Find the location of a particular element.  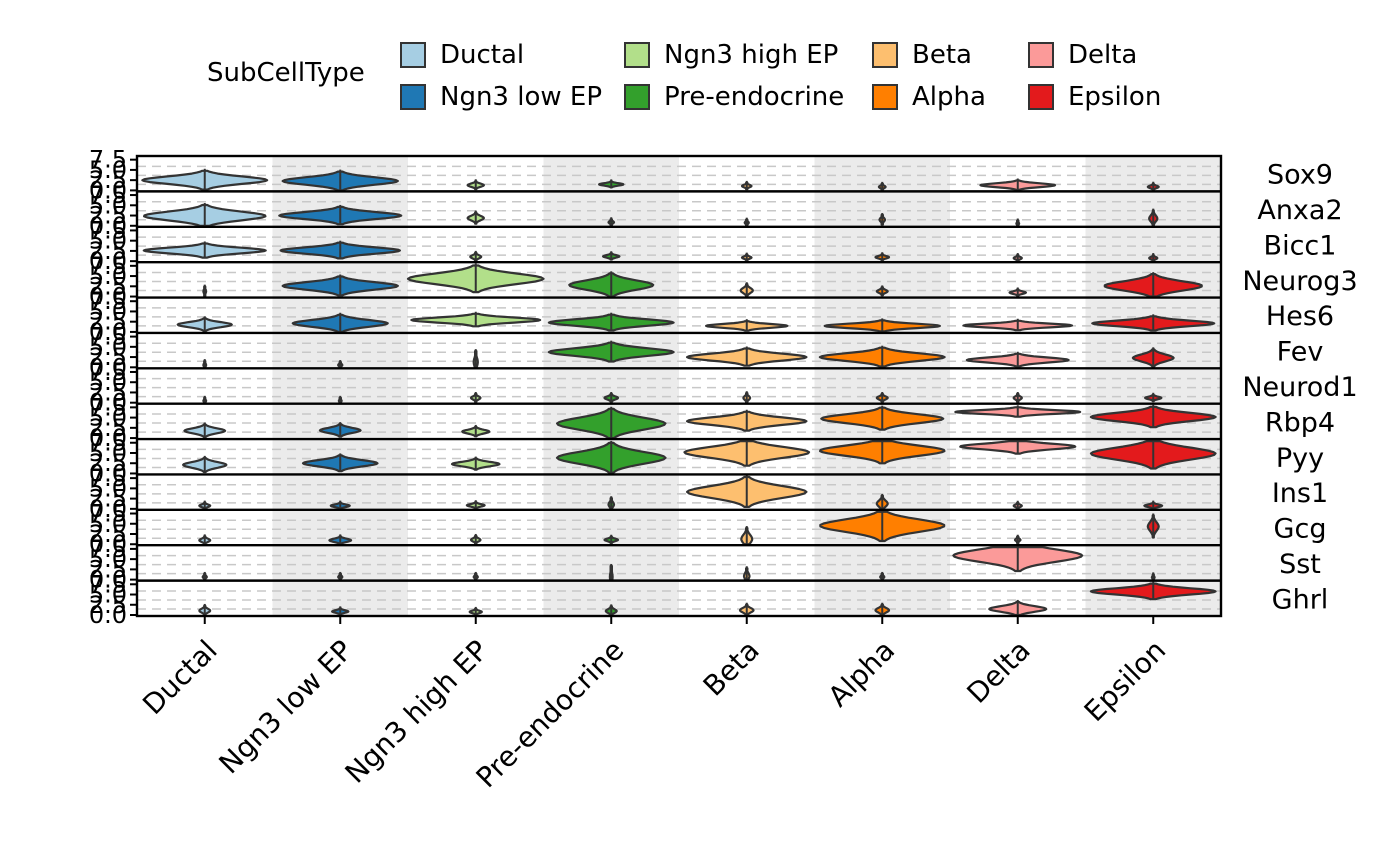

legend-item: Ductal is located at coordinates (462, 55).